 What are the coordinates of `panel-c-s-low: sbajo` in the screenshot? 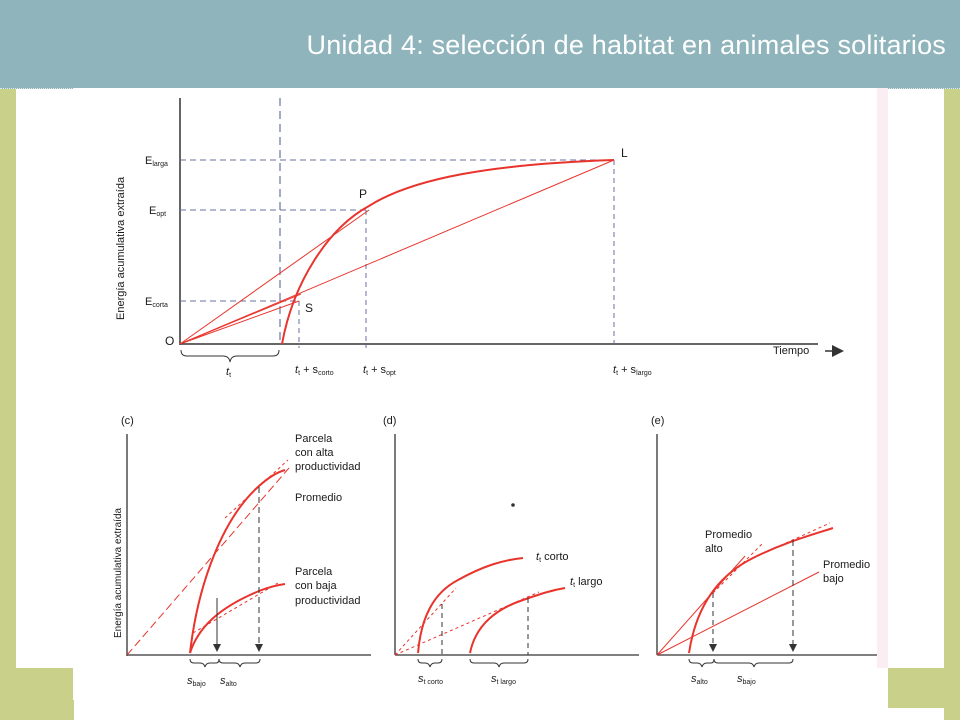 It's located at (196, 681).